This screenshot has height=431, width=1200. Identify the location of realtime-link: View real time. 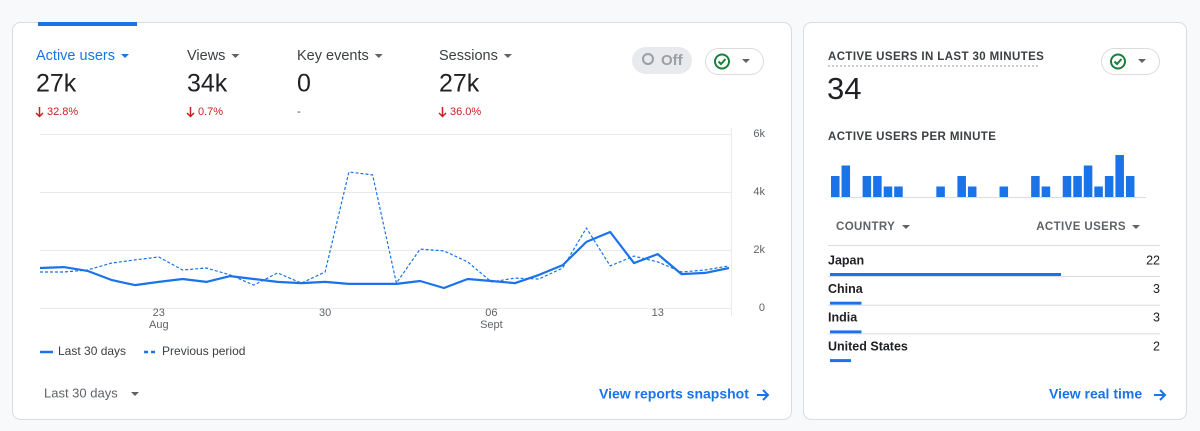
(1095, 394).